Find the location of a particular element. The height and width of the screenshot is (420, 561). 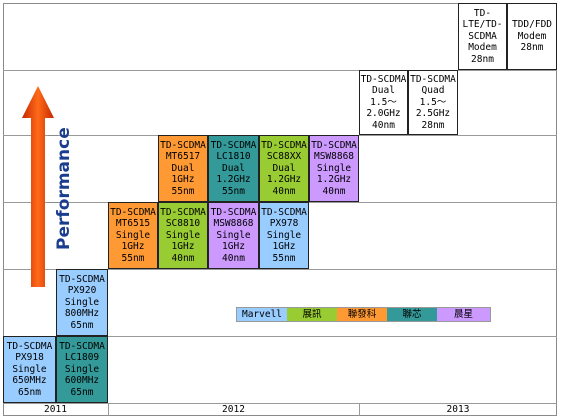

chip-sc88xx: TD-SCDMA SC88XX Dual 1.2GHz 40nm is located at coordinates (284, 168).